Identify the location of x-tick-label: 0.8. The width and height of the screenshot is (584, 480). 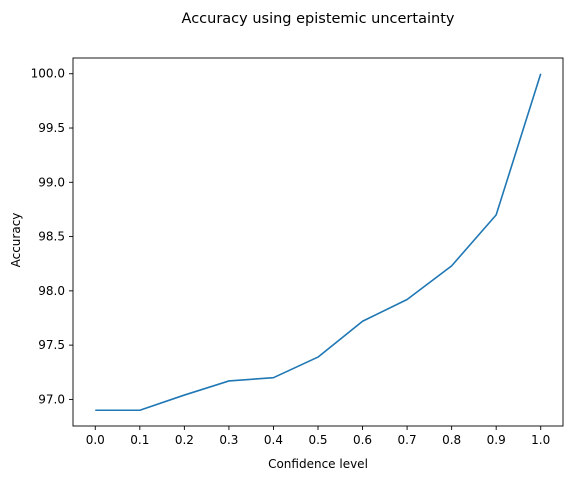
(451, 440).